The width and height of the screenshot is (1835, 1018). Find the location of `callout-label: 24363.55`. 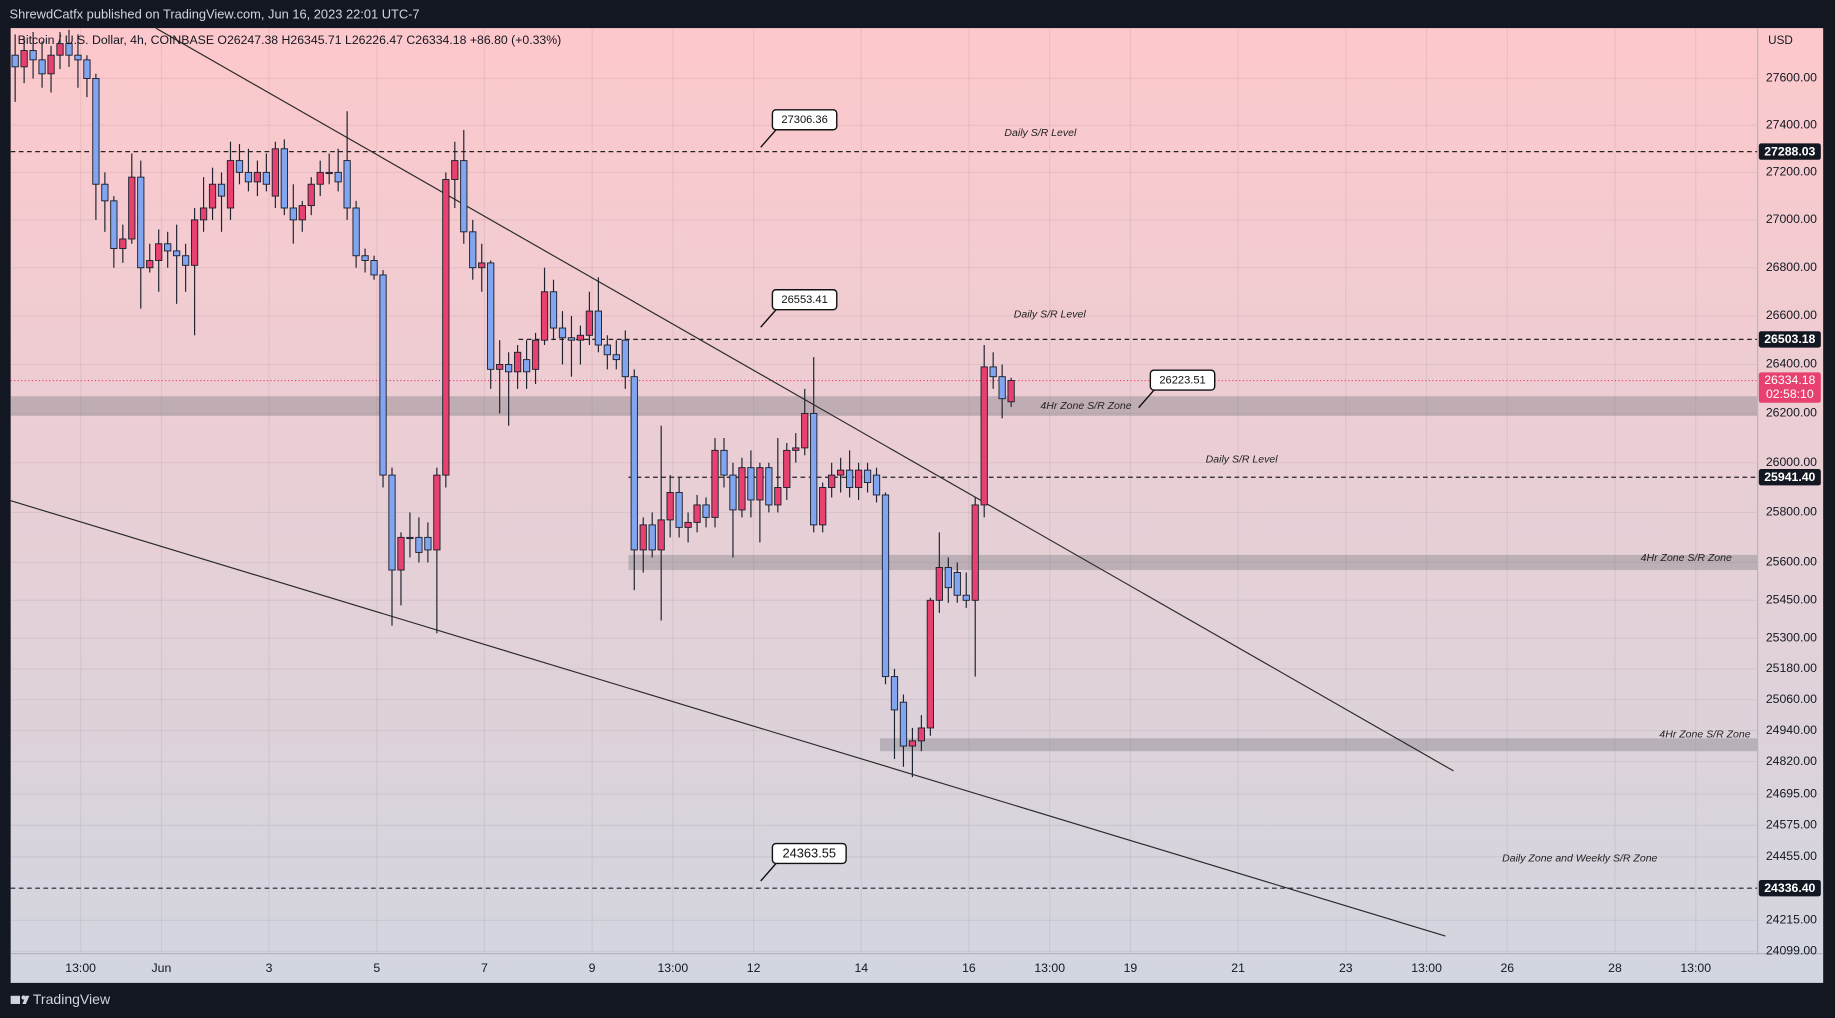

callout-label: 24363.55 is located at coordinates (809, 852).